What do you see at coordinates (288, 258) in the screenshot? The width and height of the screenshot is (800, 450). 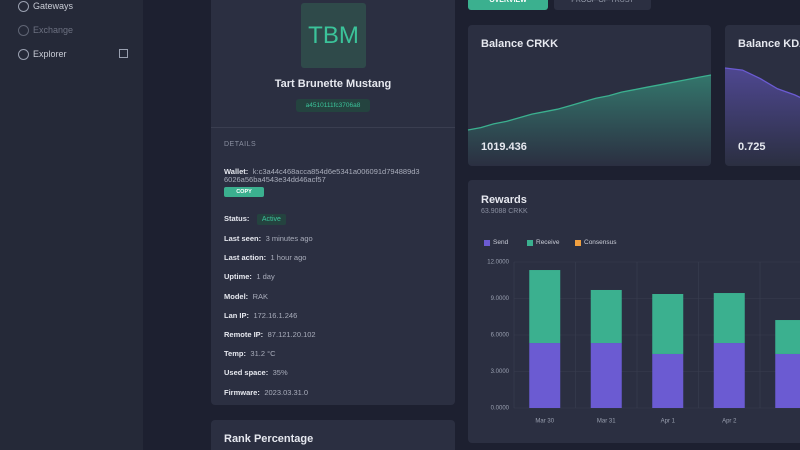 I see `field-value: 1 hour ago` at bounding box center [288, 258].